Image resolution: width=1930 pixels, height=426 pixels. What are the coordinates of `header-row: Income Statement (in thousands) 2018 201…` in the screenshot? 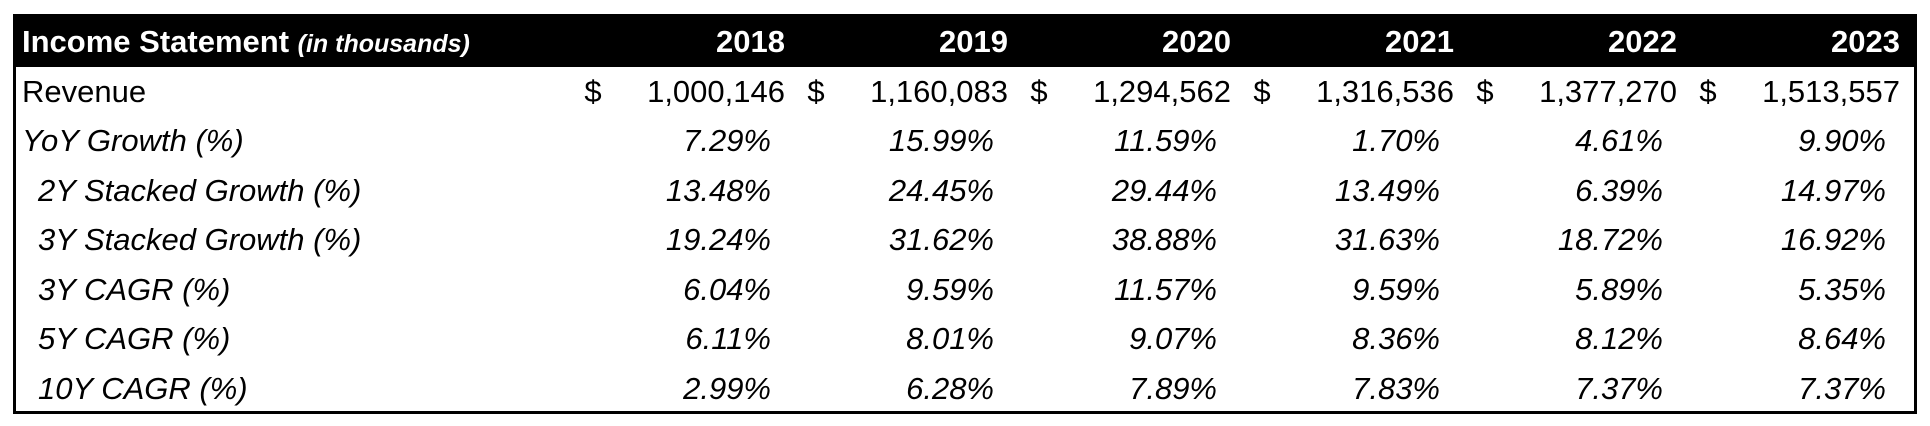 It's located at (965, 42).